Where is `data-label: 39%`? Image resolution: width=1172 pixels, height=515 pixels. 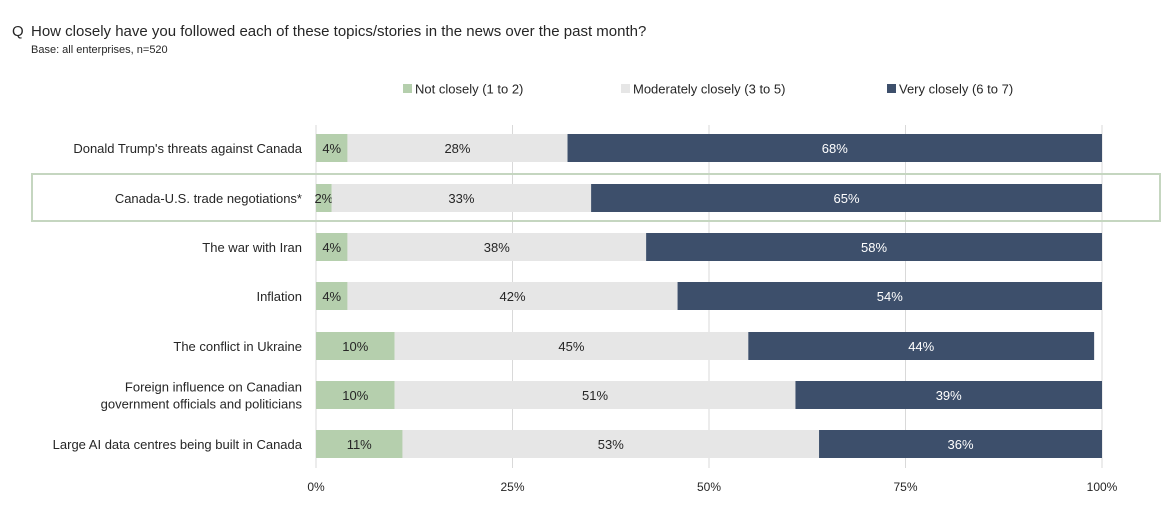 data-label: 39% is located at coordinates (949, 395).